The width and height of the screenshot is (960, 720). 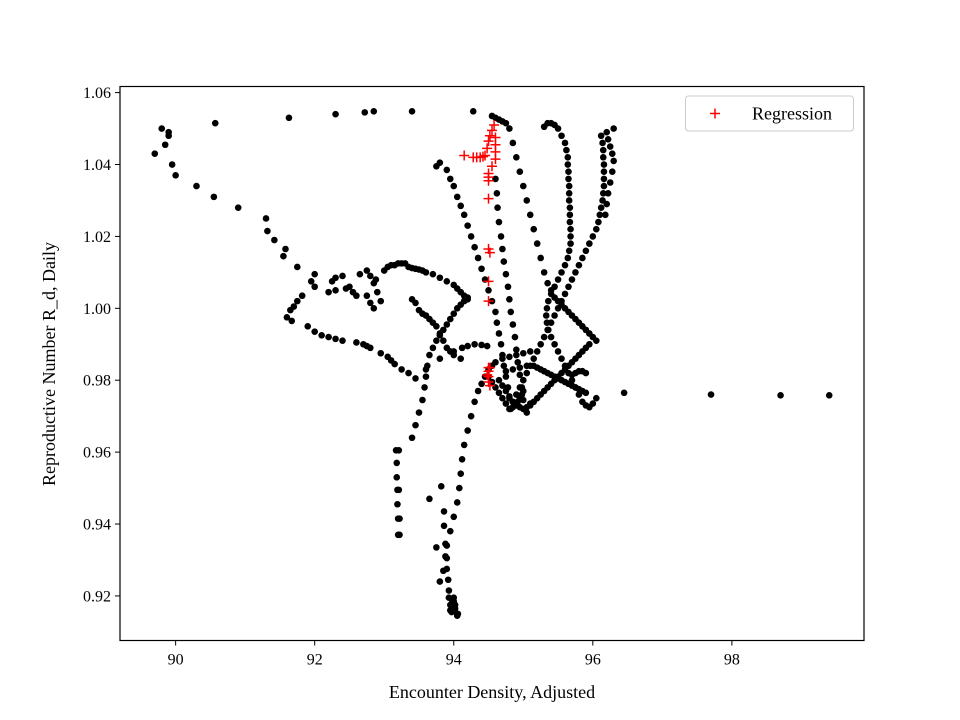 What do you see at coordinates (97, 237) in the screenshot?
I see `y-tick-label: 1.02` at bounding box center [97, 237].